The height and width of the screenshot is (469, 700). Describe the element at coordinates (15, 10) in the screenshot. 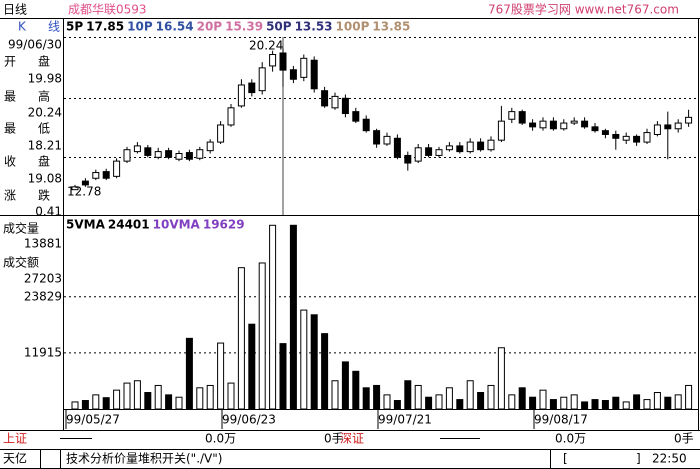

I see `period: 日线` at that location.